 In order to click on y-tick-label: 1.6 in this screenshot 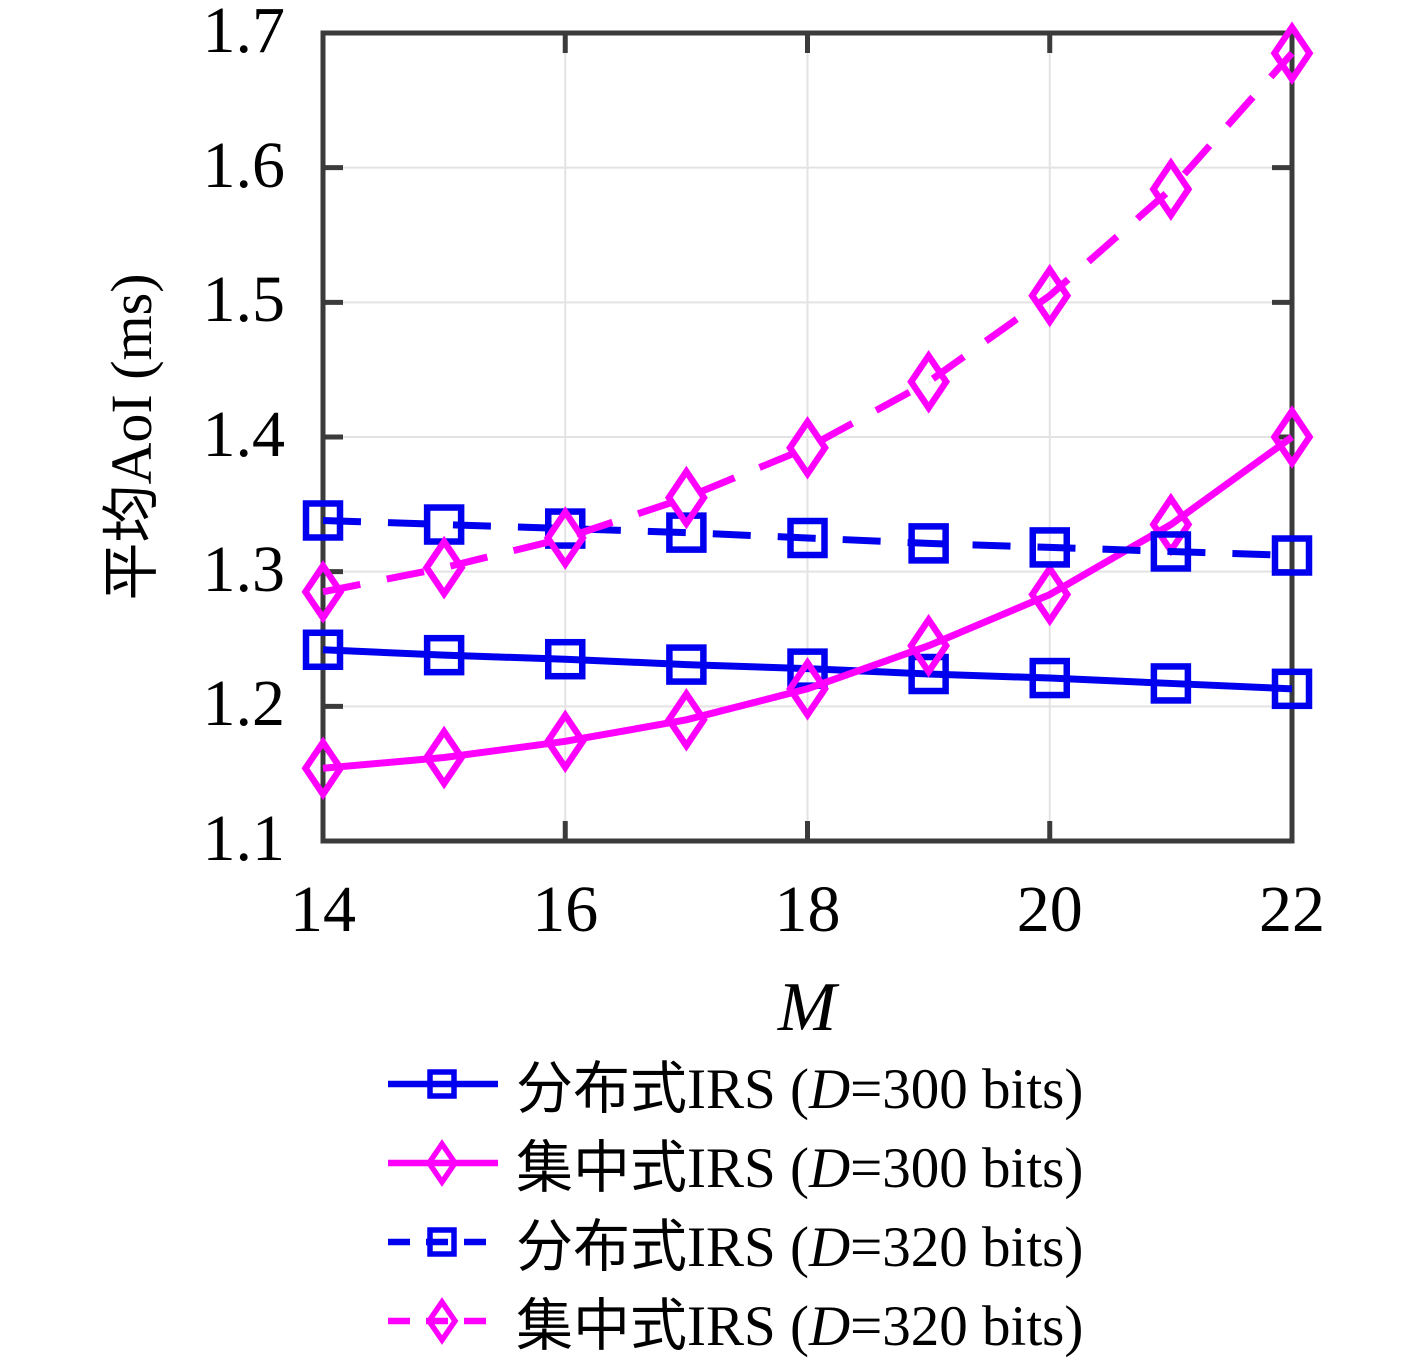, I will do `click(244, 165)`.